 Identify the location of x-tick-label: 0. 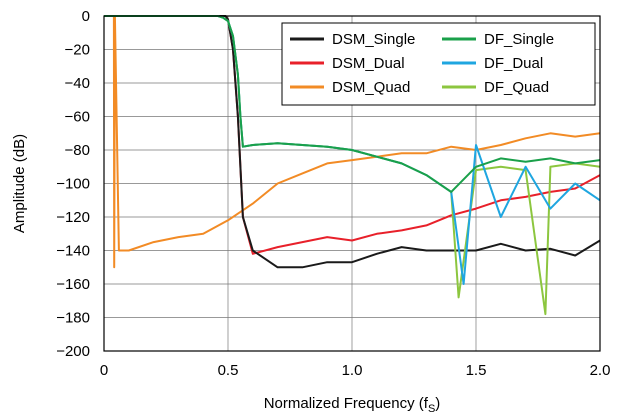
(104, 370).